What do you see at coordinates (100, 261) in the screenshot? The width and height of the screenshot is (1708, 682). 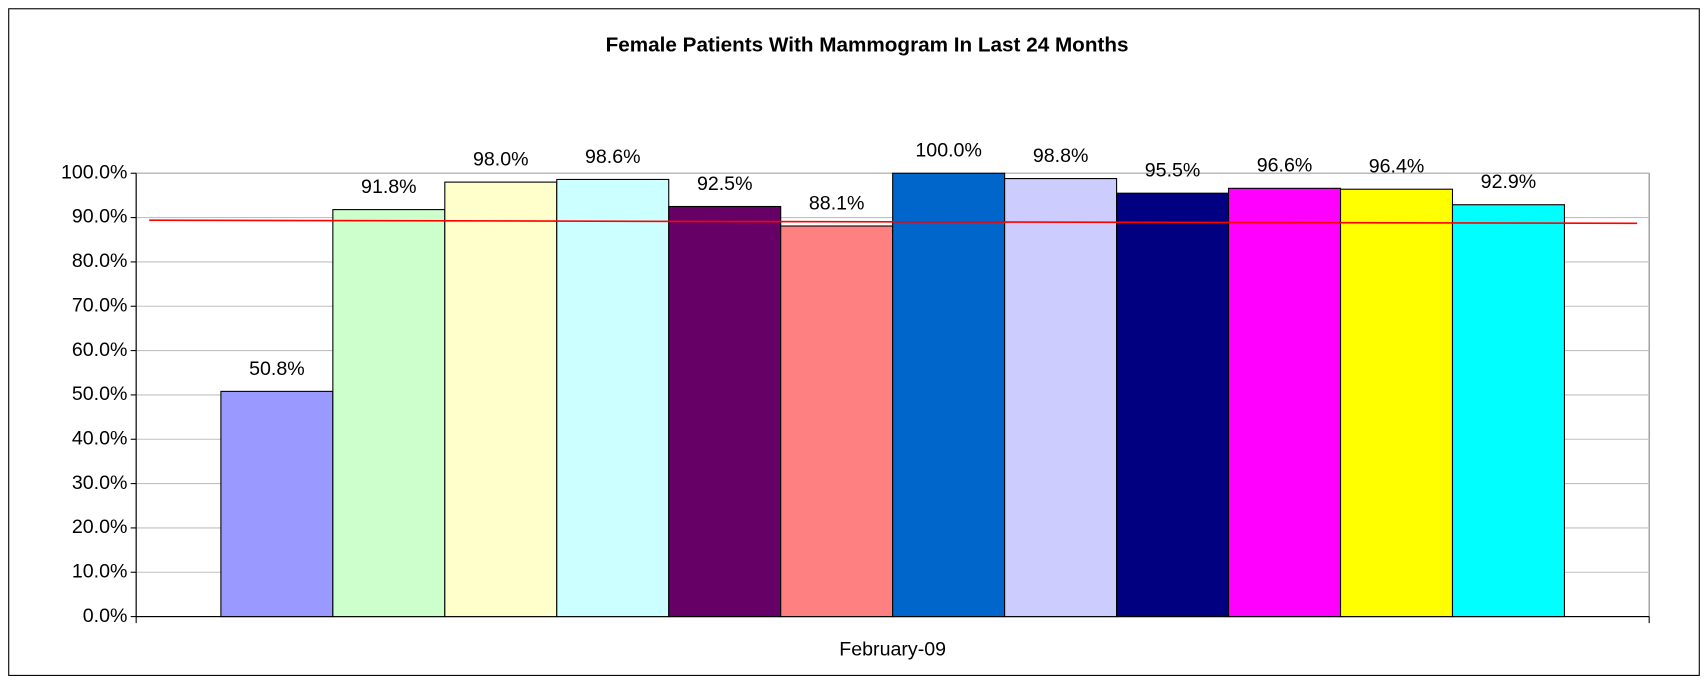 I see `y-tick-label: 80.0%` at bounding box center [100, 261].